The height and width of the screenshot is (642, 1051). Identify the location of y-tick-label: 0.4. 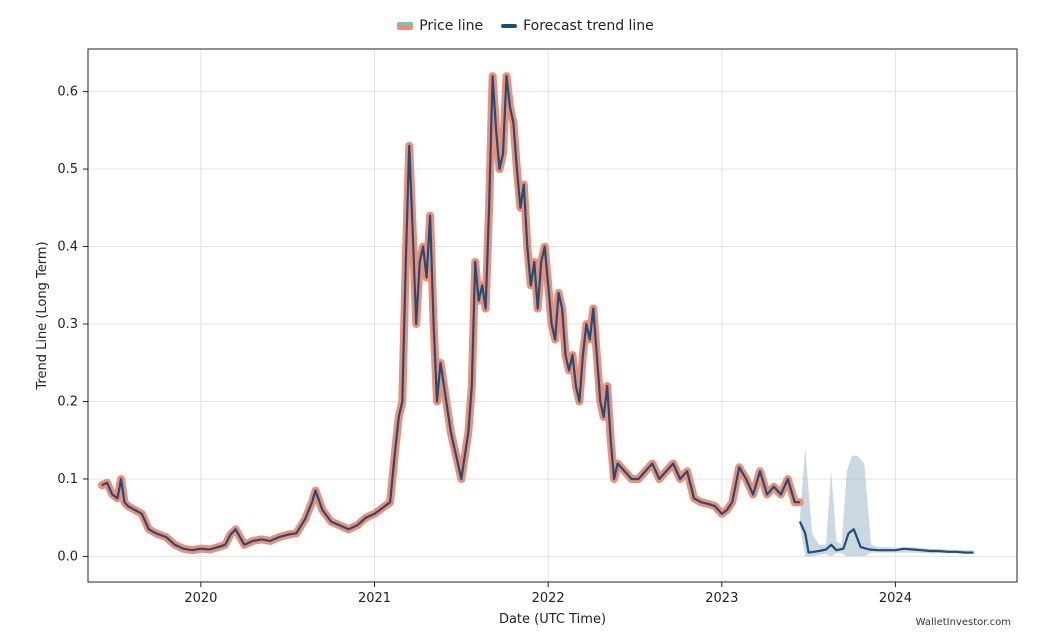
(67, 247).